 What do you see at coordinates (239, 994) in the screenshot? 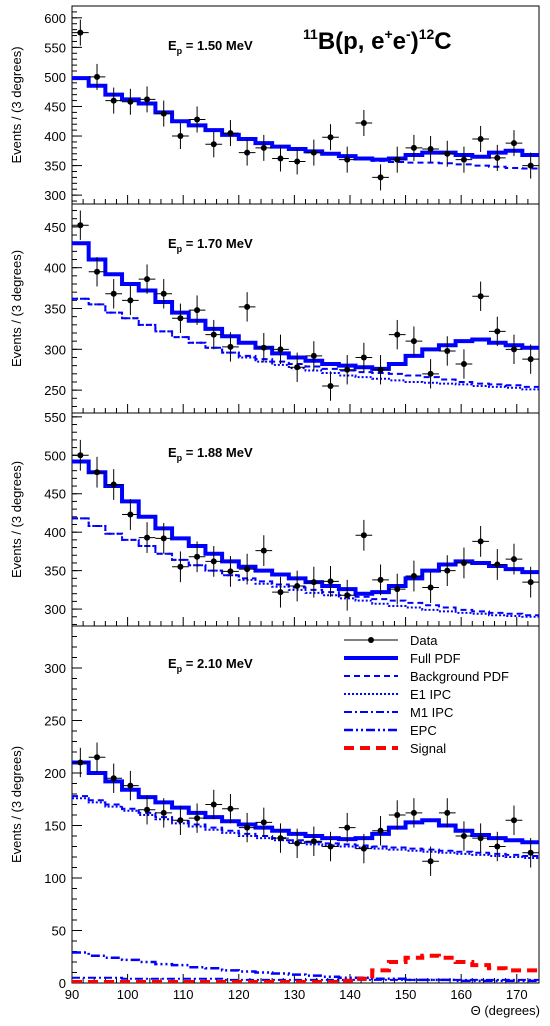
I see `x-tick-label: 120` at bounding box center [239, 994].